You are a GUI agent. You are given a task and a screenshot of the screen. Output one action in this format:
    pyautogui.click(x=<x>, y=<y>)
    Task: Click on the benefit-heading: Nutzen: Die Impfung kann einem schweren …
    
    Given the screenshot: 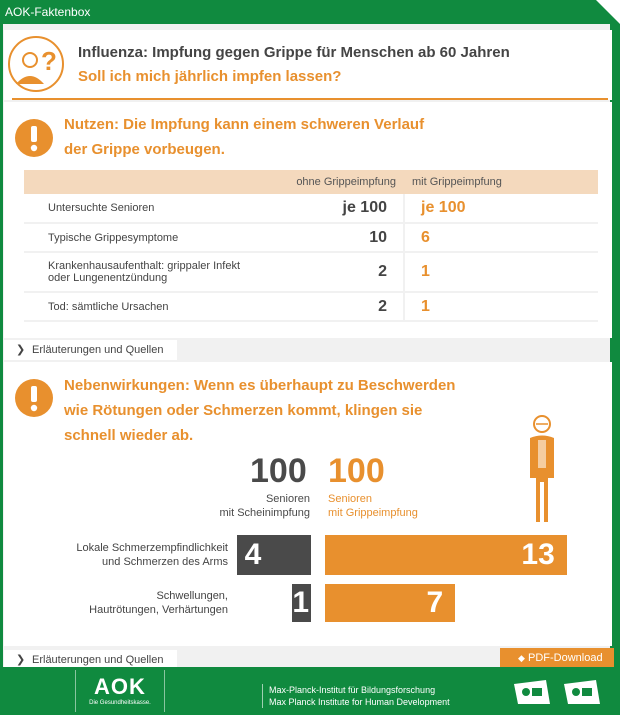 What is the action you would take?
    pyautogui.click(x=244, y=137)
    